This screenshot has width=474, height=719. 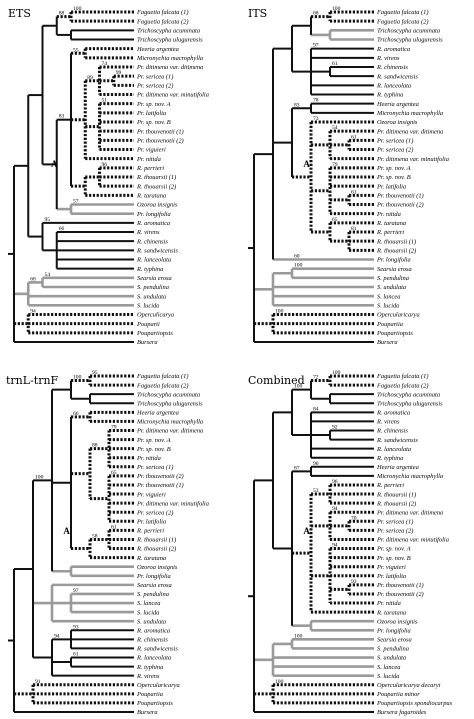 I want to click on support-value: 84, so click(x=316, y=409).